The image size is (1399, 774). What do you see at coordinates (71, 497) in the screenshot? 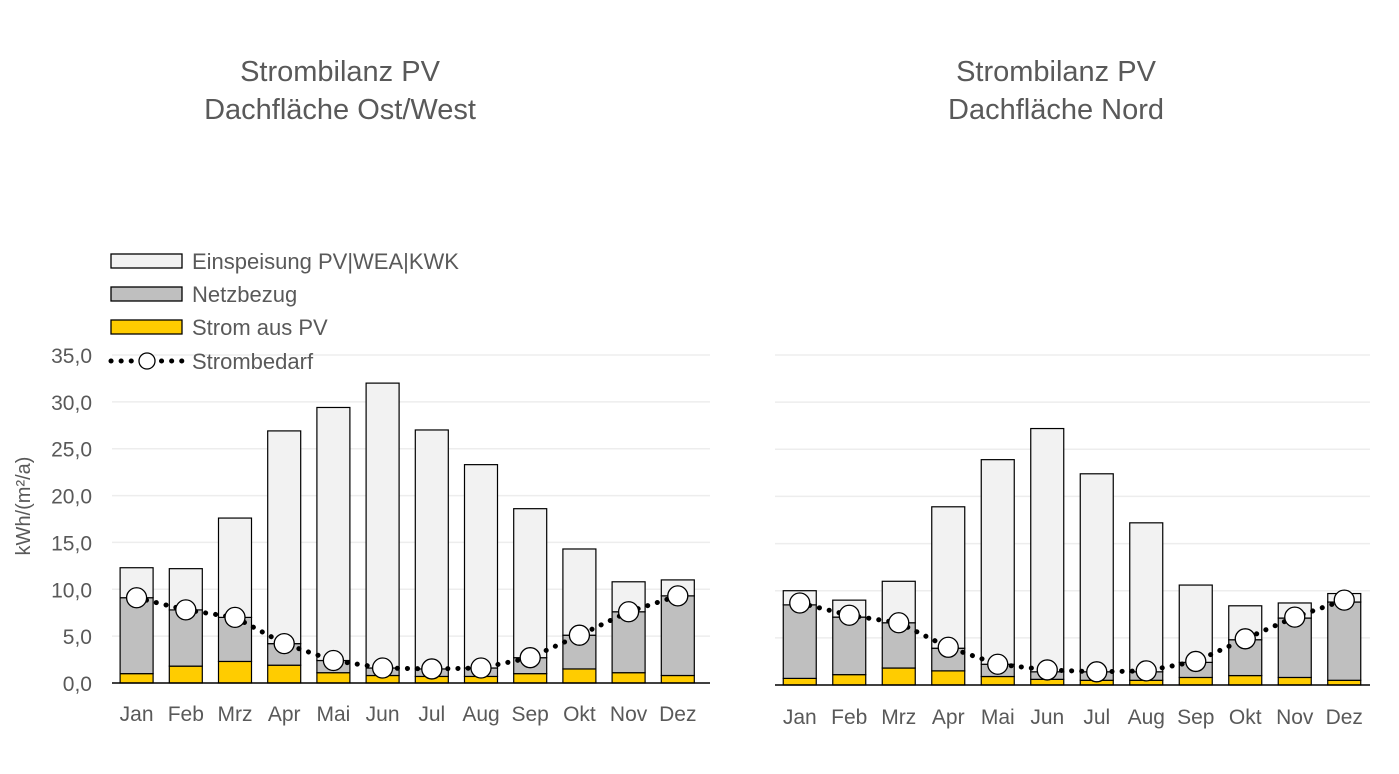
I see `y-tick-label: 20,0` at bounding box center [71, 497].